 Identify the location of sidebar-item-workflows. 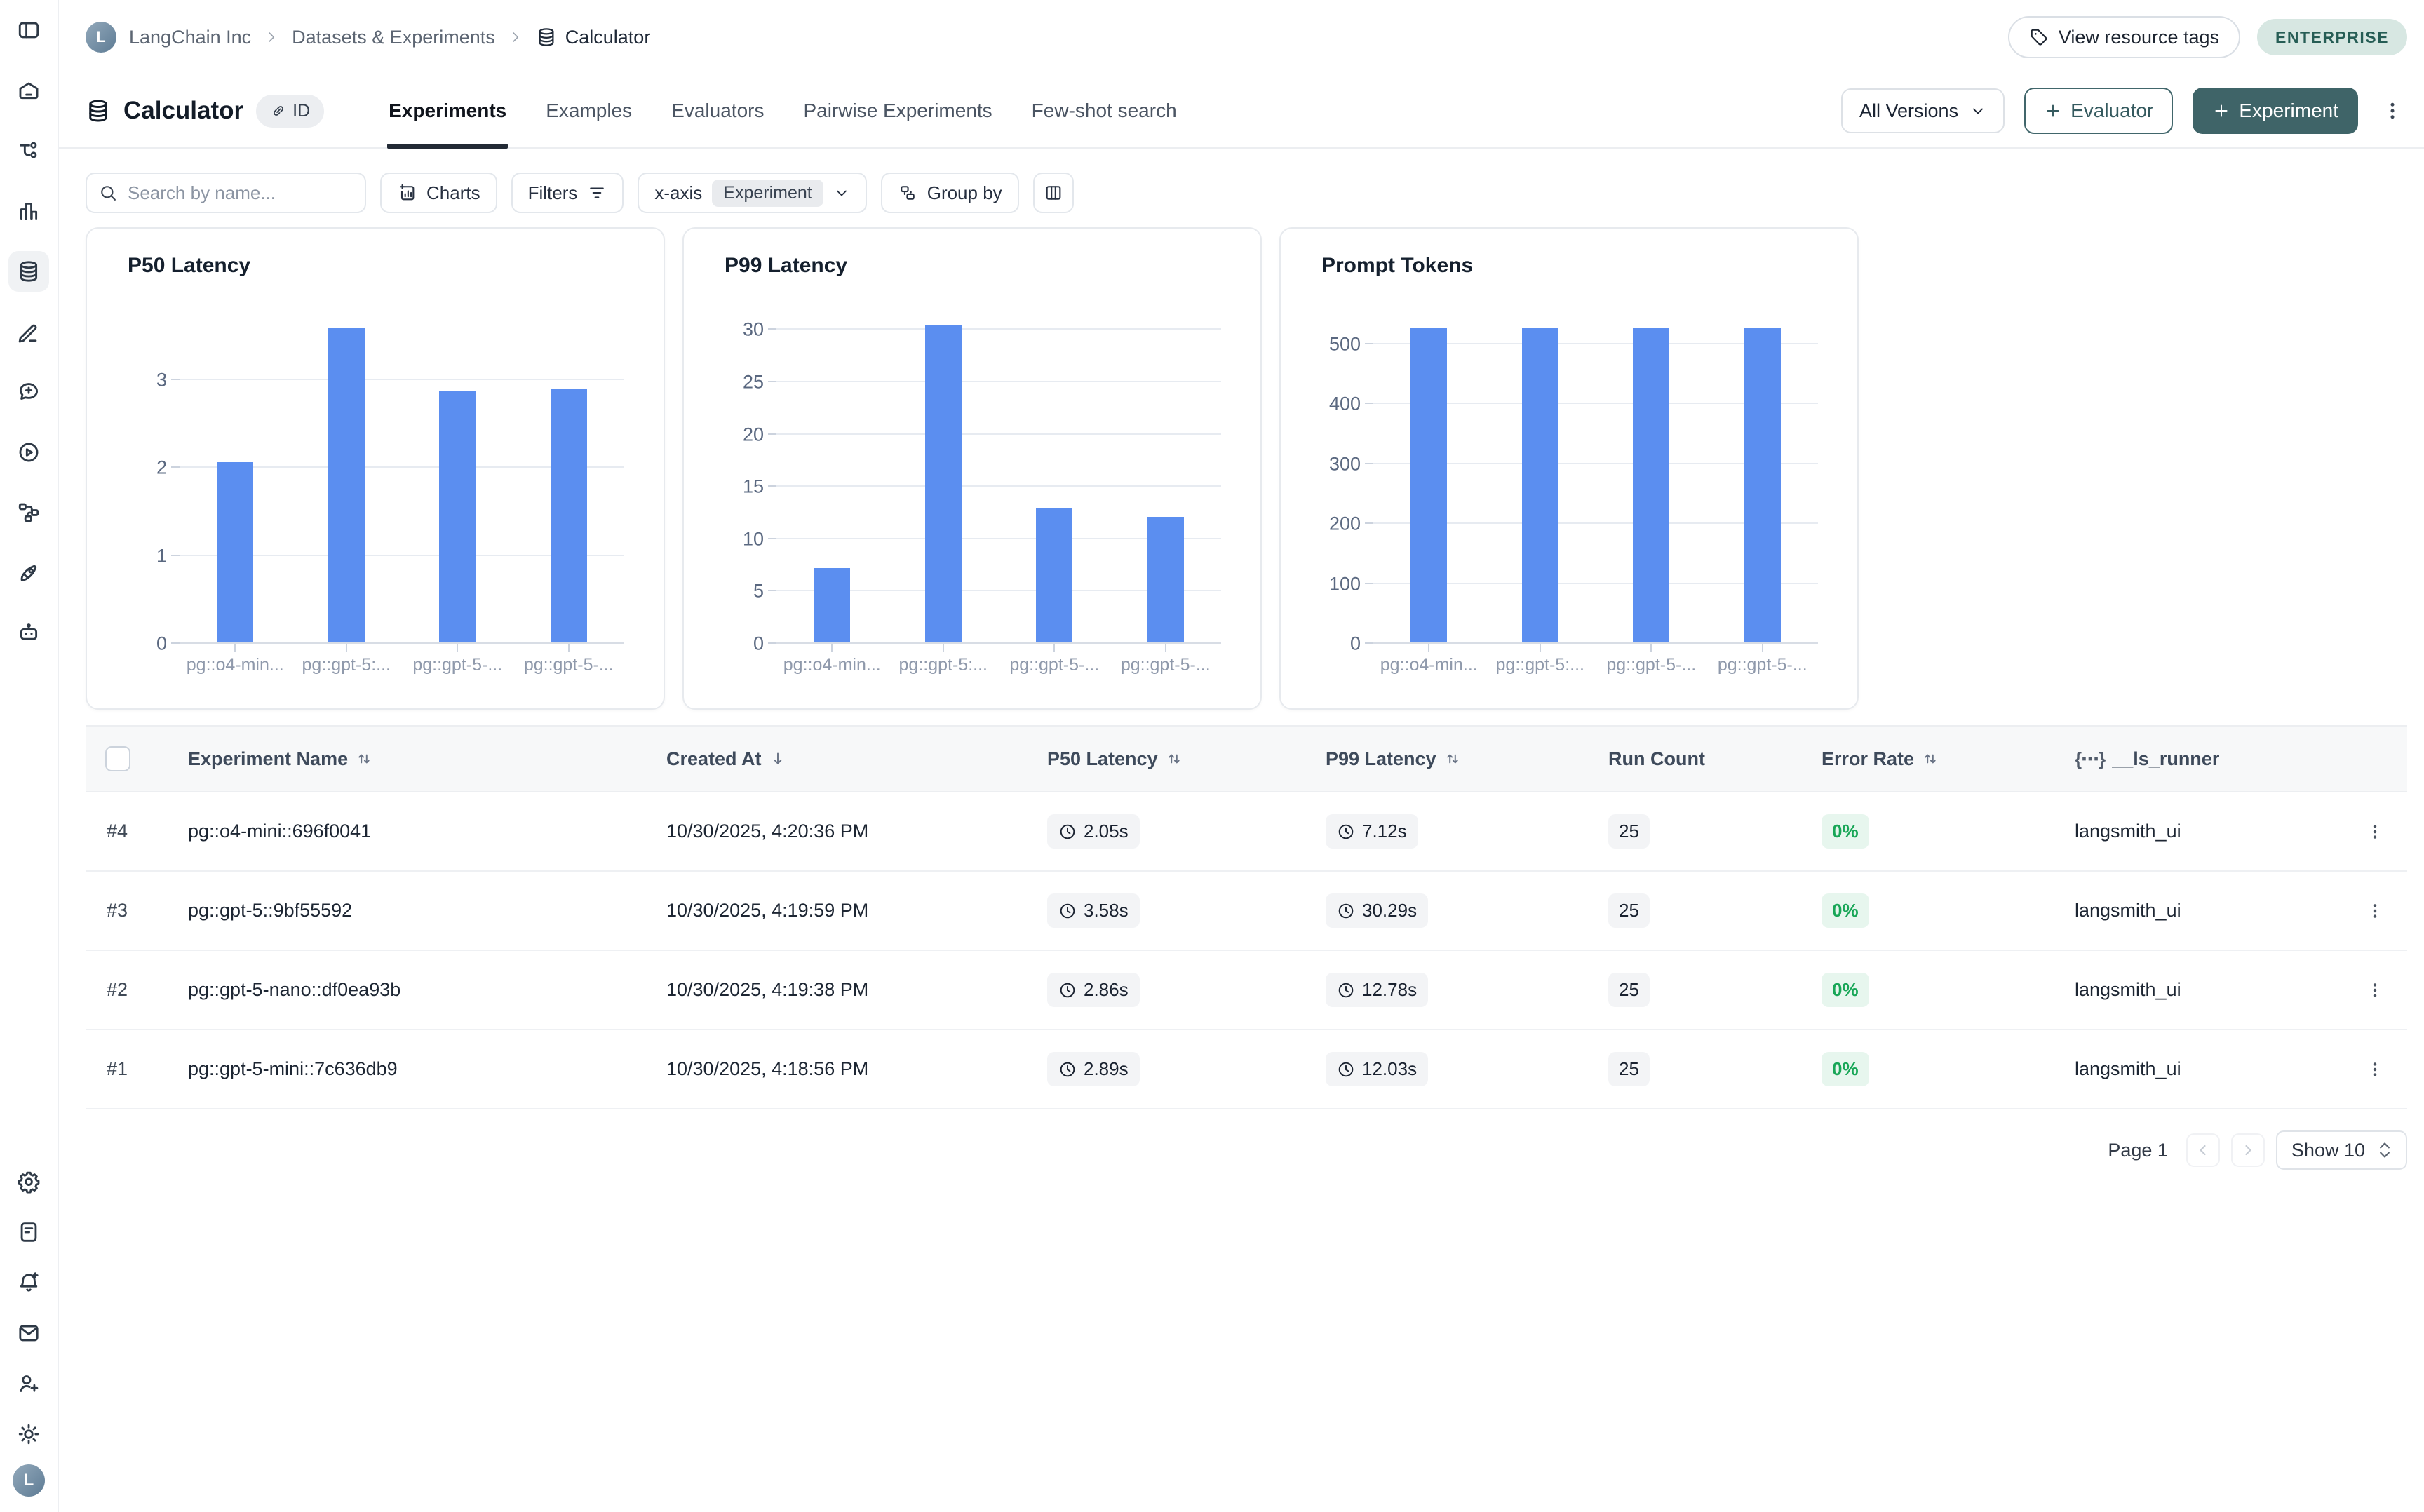
(28, 512).